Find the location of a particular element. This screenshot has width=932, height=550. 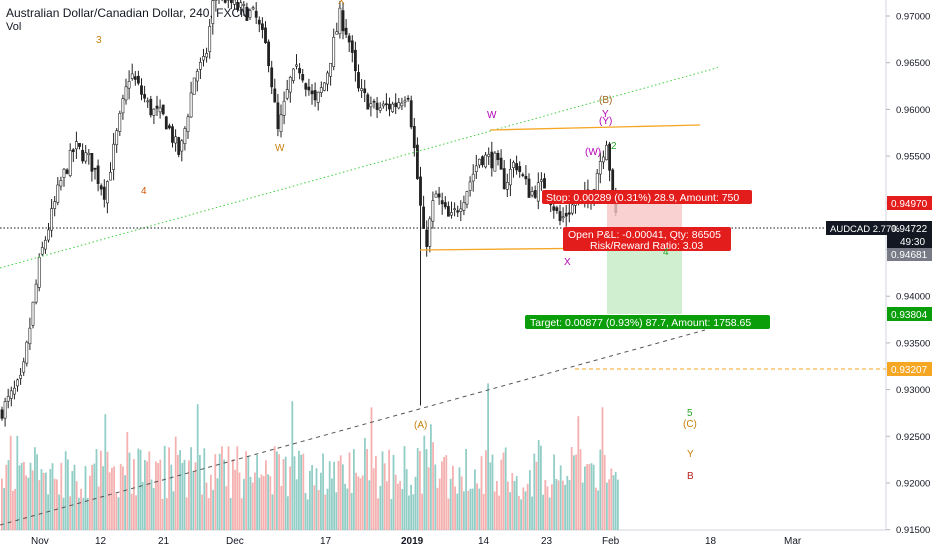

time-axis: Nov 12 21 Dec 17 2019 14 23 Feb 18 Mar is located at coordinates (416, 541).